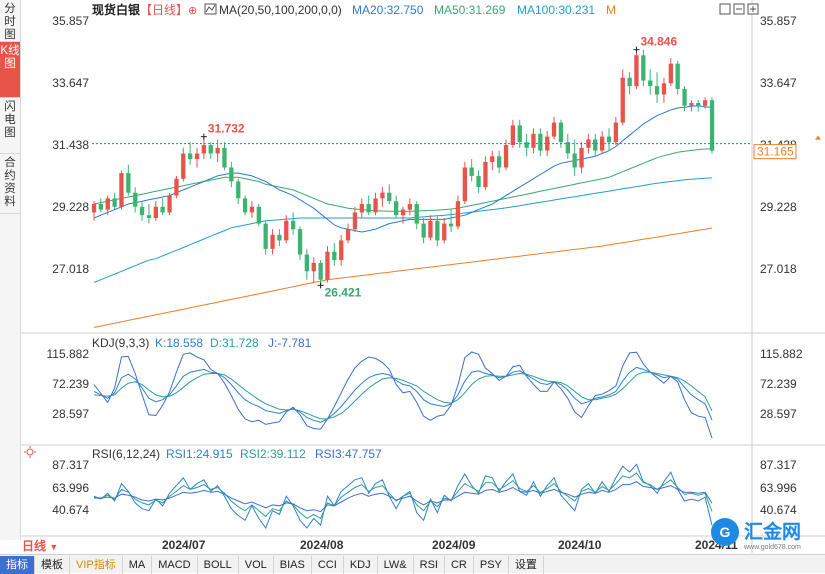  I want to click on rsi-lines, so click(403, 496).